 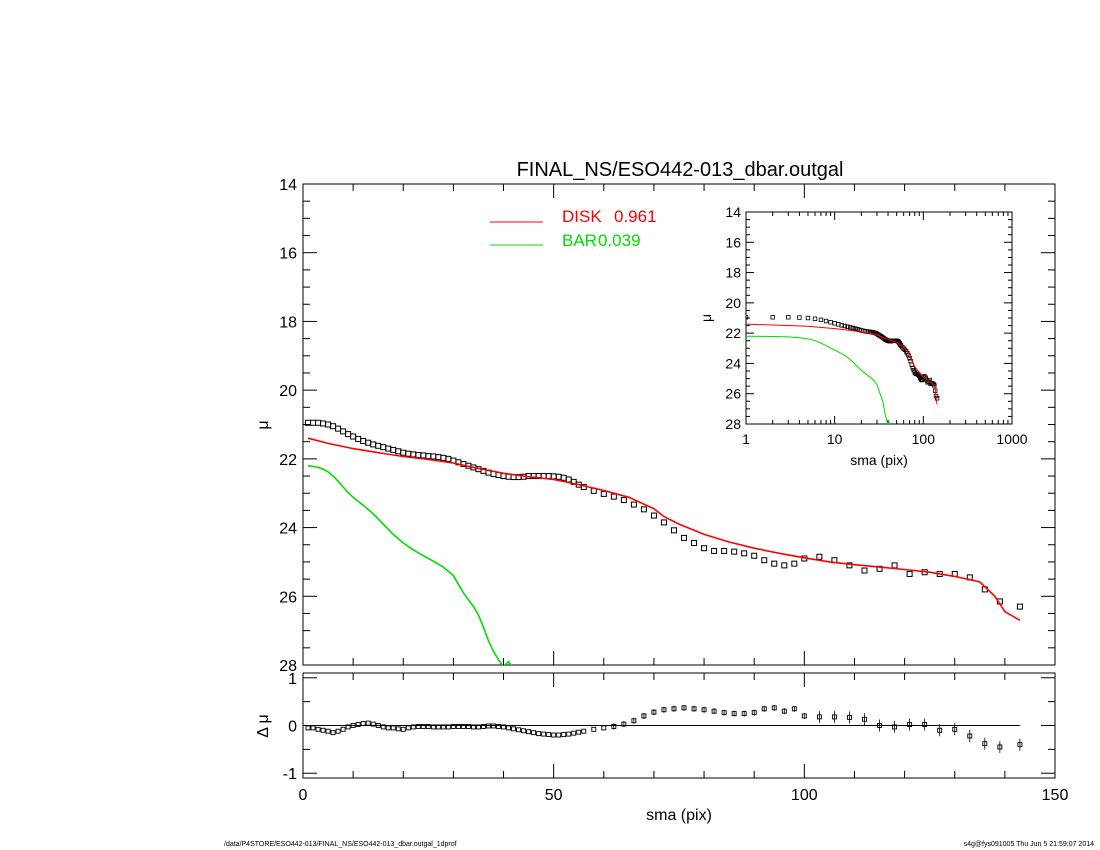 What do you see at coordinates (879, 460) in the screenshot?
I see `inset-x-axis-label: sma (pix)` at bounding box center [879, 460].